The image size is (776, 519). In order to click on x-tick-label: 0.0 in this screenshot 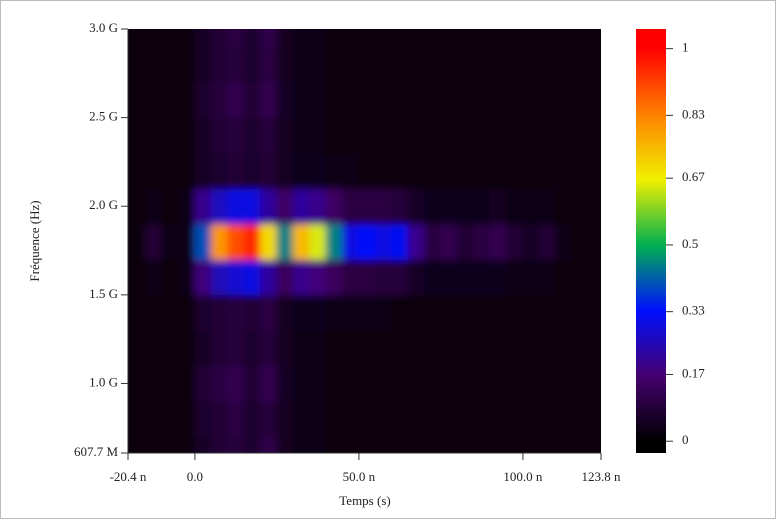, I will do `click(195, 476)`.